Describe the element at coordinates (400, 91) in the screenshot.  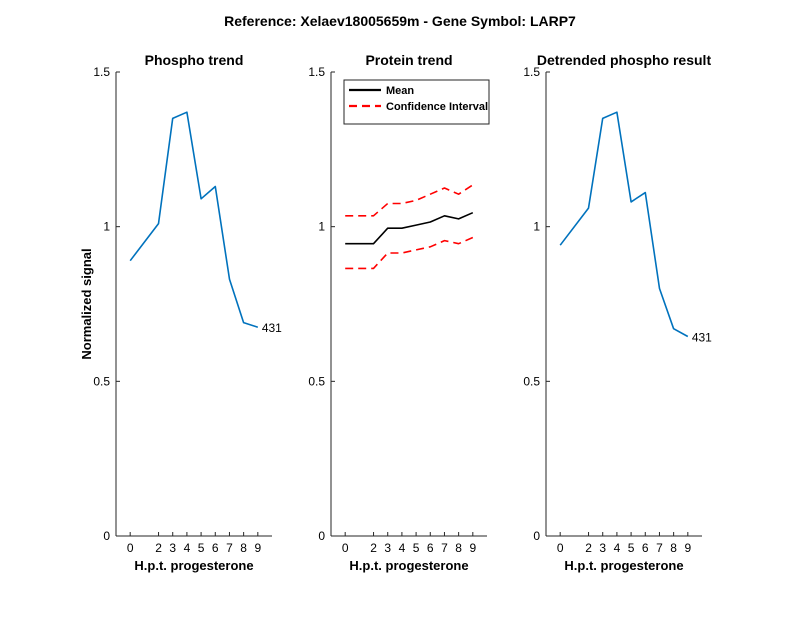
I see `legend-label: Mean` at that location.